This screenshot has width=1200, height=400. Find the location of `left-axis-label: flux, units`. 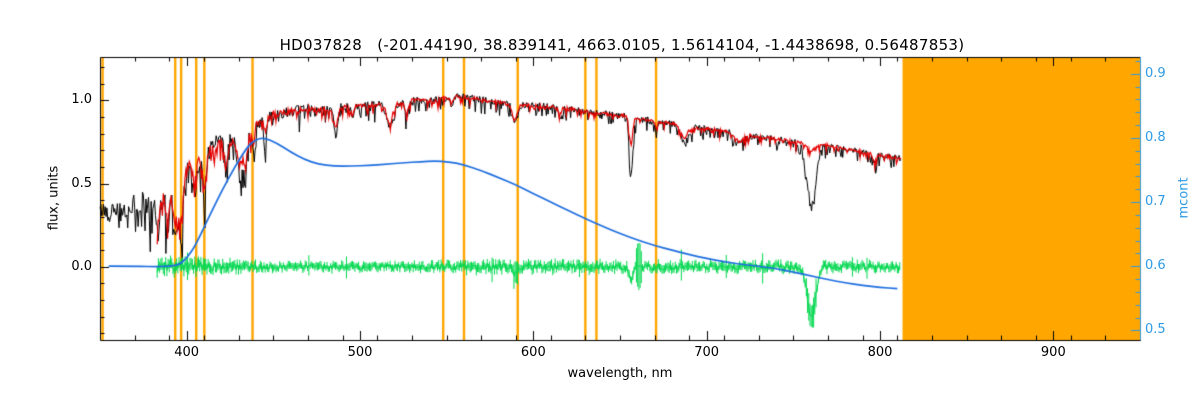

left-axis-label: flux, units is located at coordinates (54, 198).